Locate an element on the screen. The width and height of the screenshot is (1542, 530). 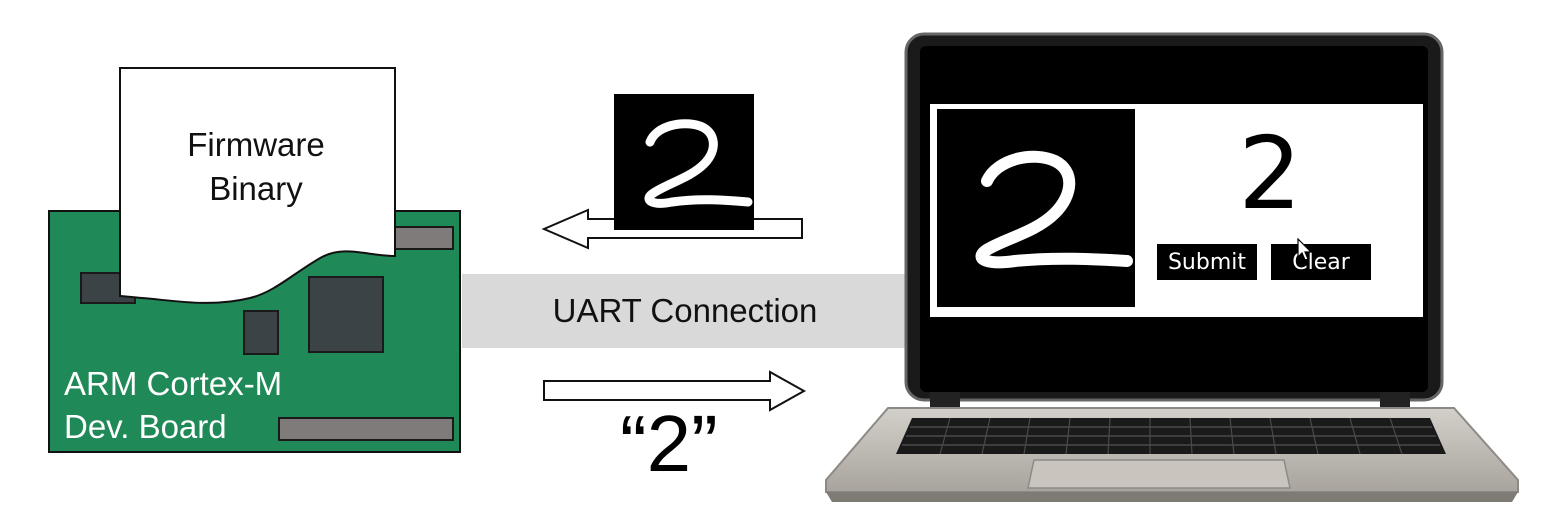
digit-image is located at coordinates (684, 162).